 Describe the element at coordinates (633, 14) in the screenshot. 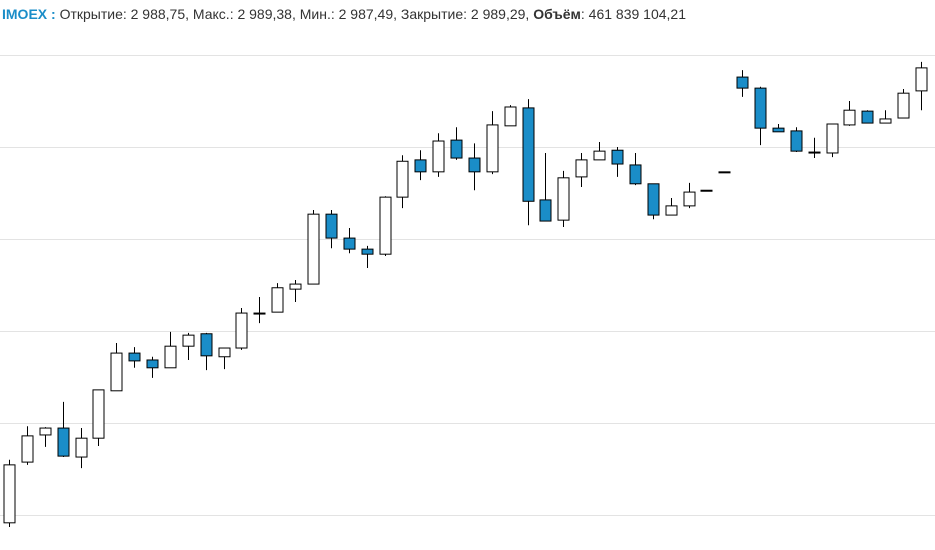

I see `volume-value: : 461 839 104,21` at that location.